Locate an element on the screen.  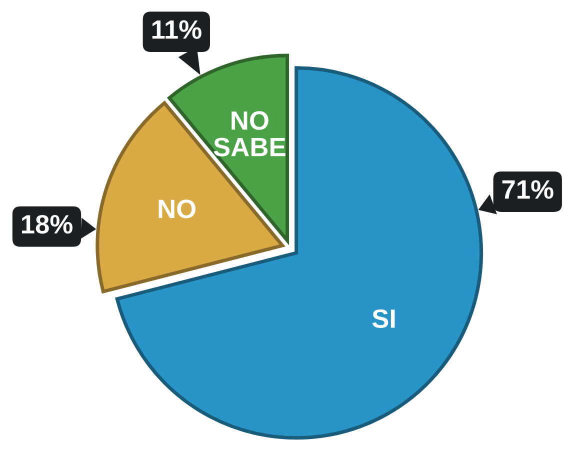
data-label: 71% is located at coordinates (528, 189).